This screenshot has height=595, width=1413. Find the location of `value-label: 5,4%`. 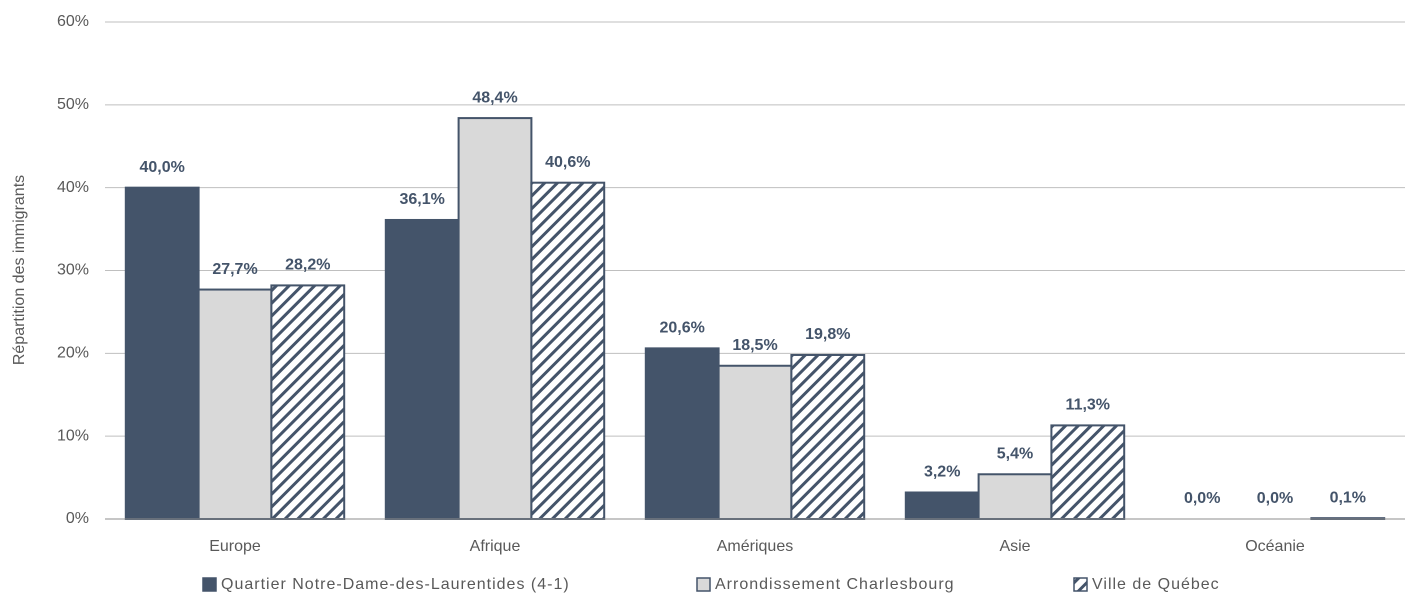

value-label: 5,4% is located at coordinates (1015, 453).